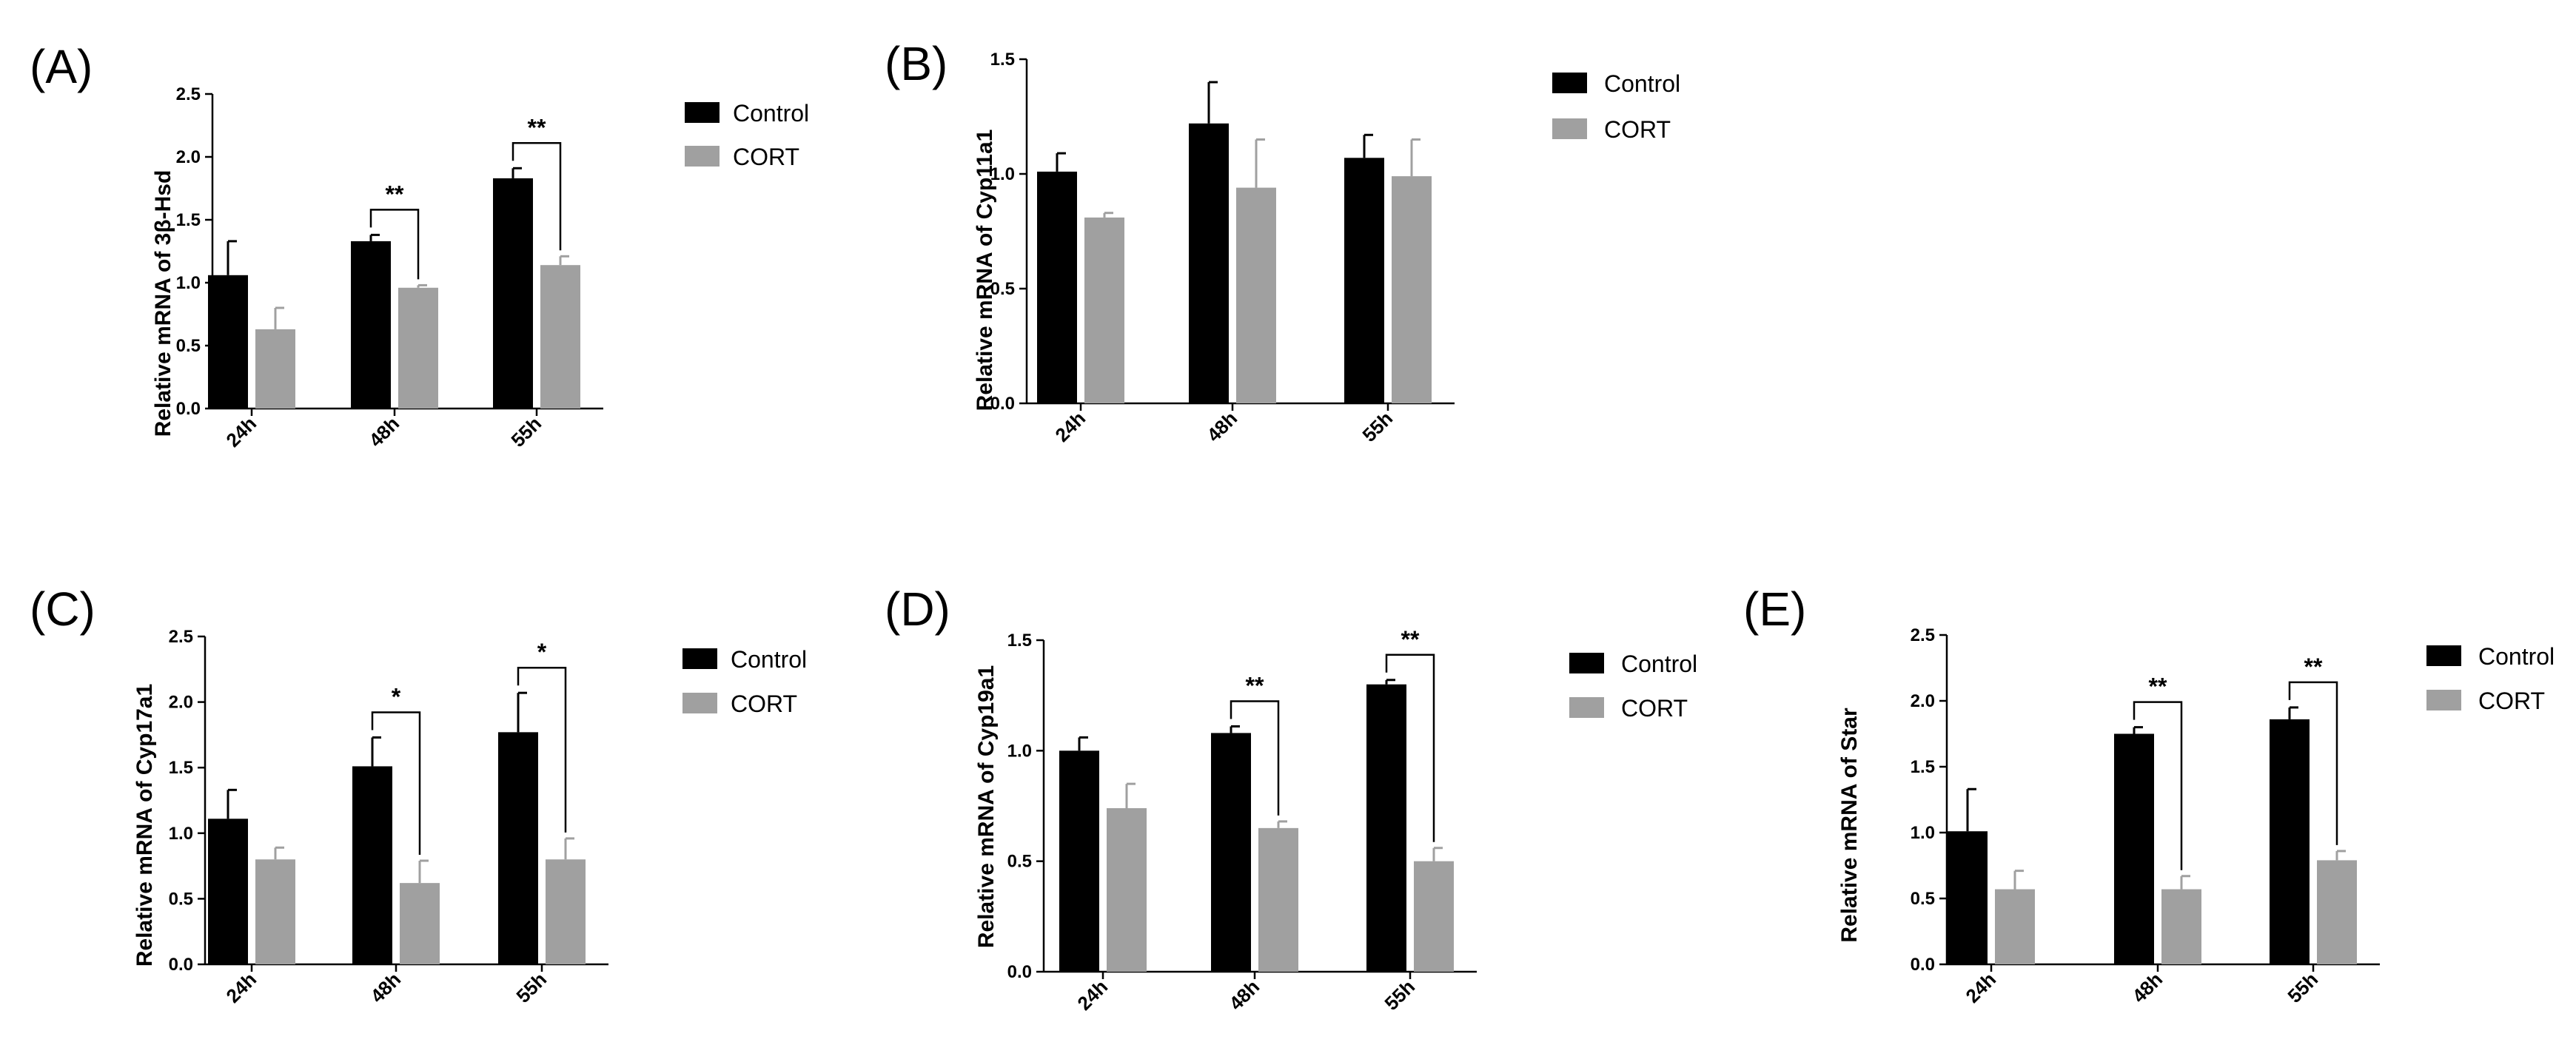 This screenshot has width=2576, height=1045. What do you see at coordinates (163, 303) in the screenshot?
I see `y-axis-label: Relative mRNA of 3β-Hsd` at bounding box center [163, 303].